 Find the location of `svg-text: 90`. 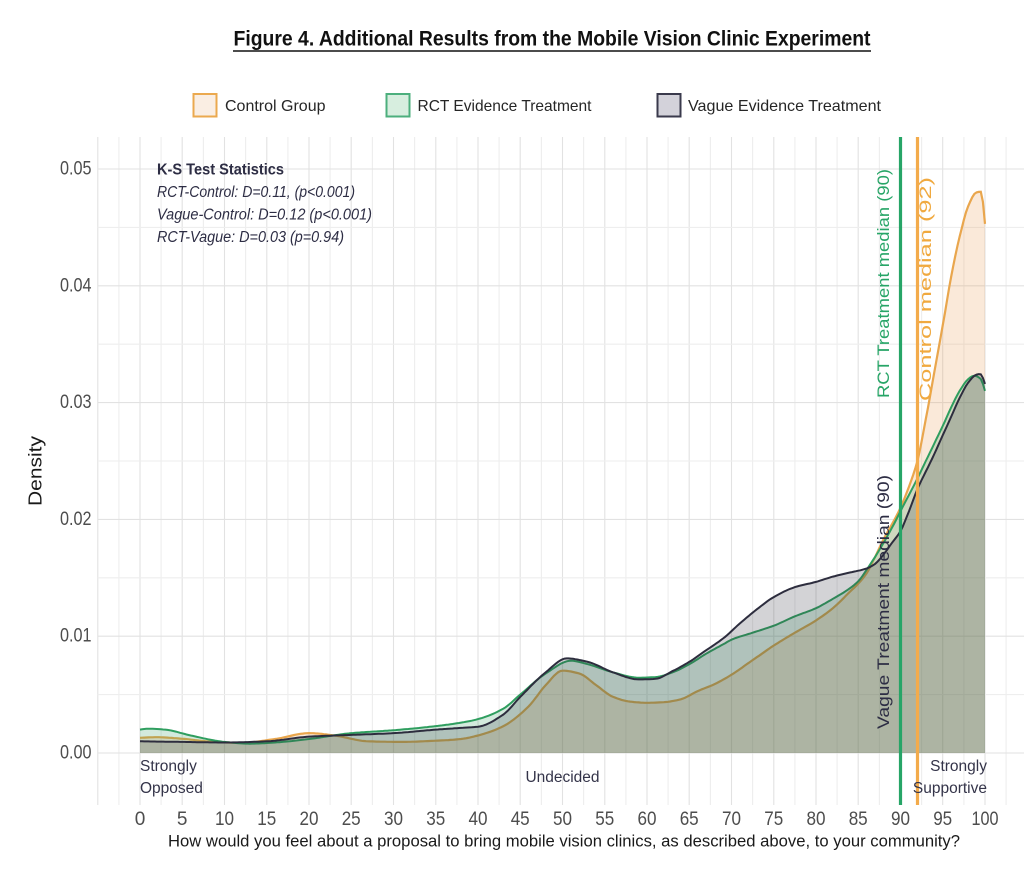

svg-text: 90 is located at coordinates (900, 819).